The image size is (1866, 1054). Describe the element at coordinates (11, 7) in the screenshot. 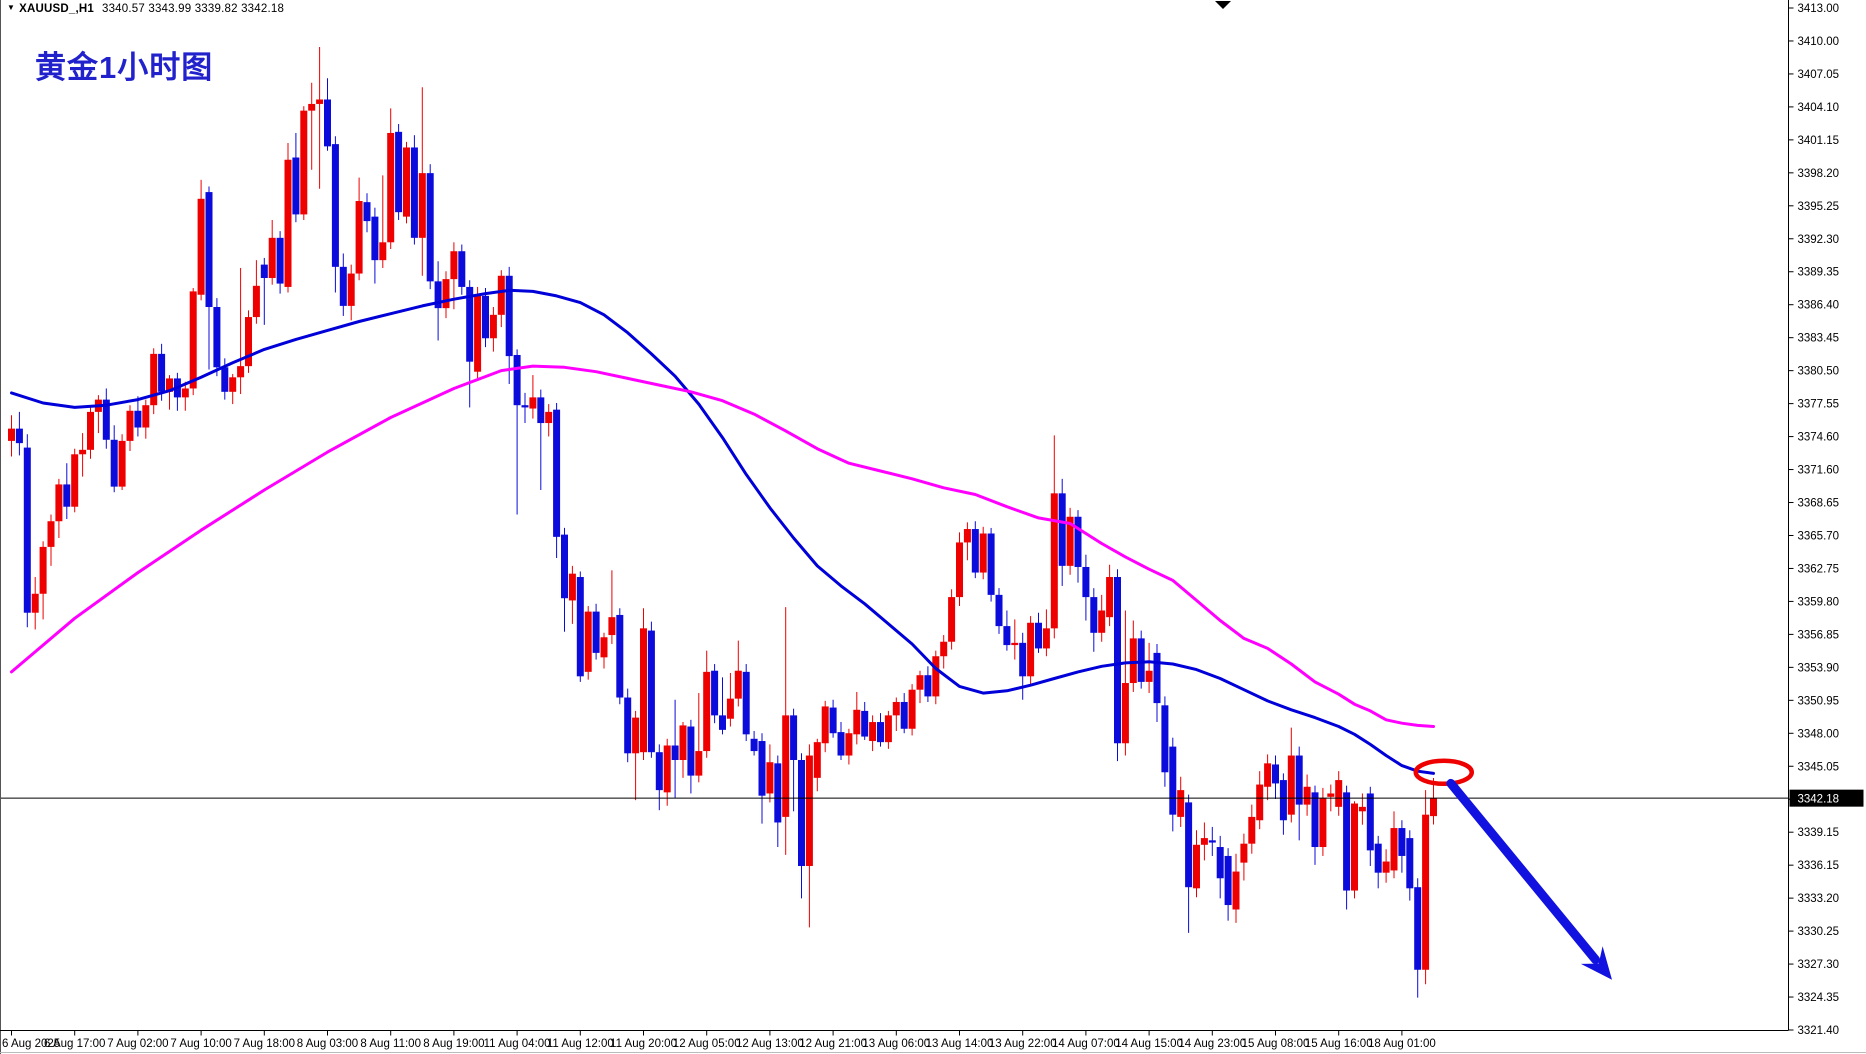

I see `chevron-down-icon: ▼` at that location.